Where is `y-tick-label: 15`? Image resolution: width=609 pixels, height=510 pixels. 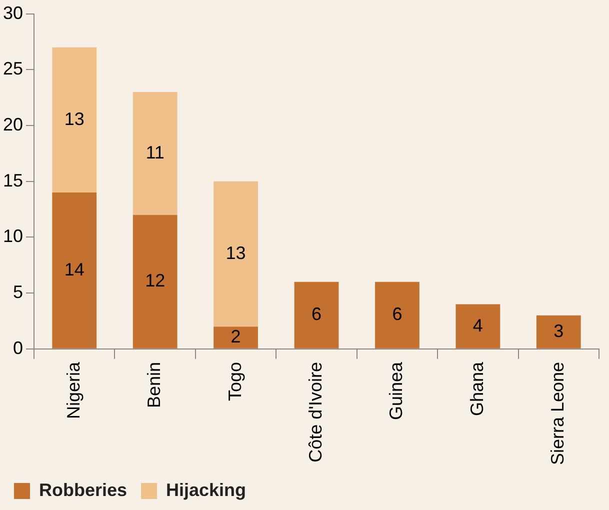
y-tick-label: 15 is located at coordinates (13, 180).